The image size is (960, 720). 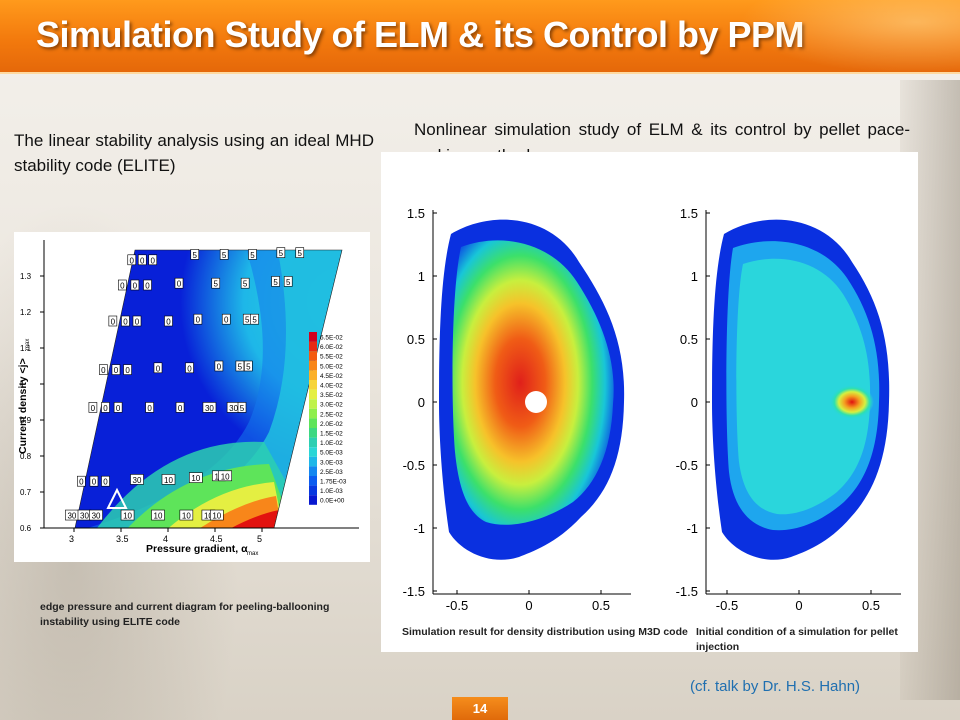 What do you see at coordinates (331, 453) in the screenshot?
I see `legend-label: 5.0E-03` at bounding box center [331, 453].